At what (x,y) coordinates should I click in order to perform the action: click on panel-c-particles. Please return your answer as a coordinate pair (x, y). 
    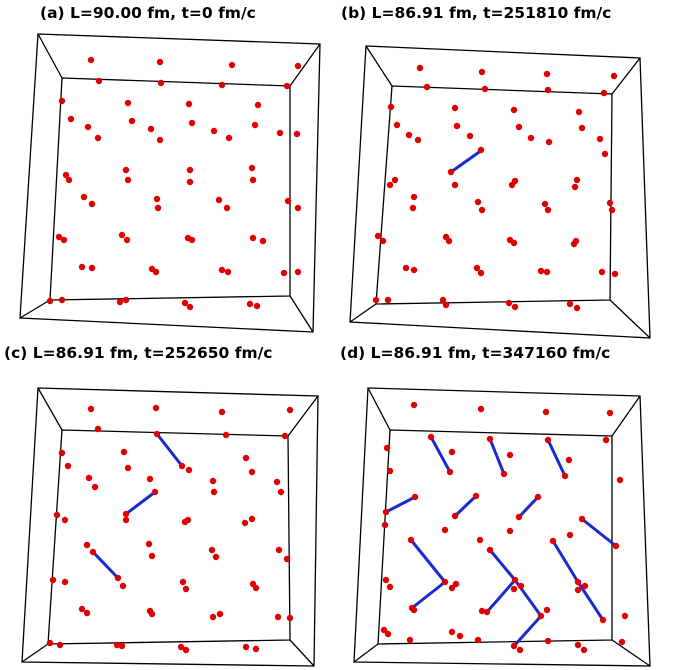
    Looking at the image, I should click on (170, 529).